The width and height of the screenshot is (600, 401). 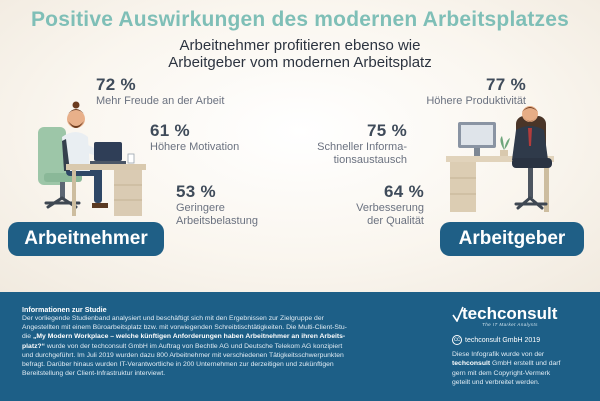 What do you see at coordinates (300, 62) in the screenshot?
I see `subtitle-line-2: Arbeitgeber vom modernen Arbeitsplatz` at bounding box center [300, 62].